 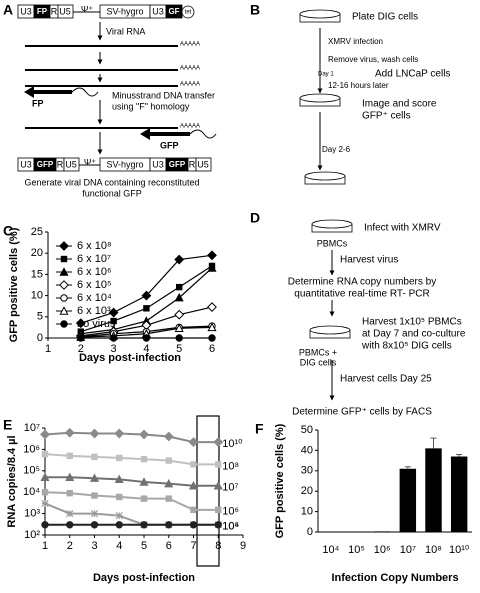 What do you see at coordinates (433, 550) in the screenshot?
I see `x-tick-label: 10⁸` at bounding box center [433, 550].